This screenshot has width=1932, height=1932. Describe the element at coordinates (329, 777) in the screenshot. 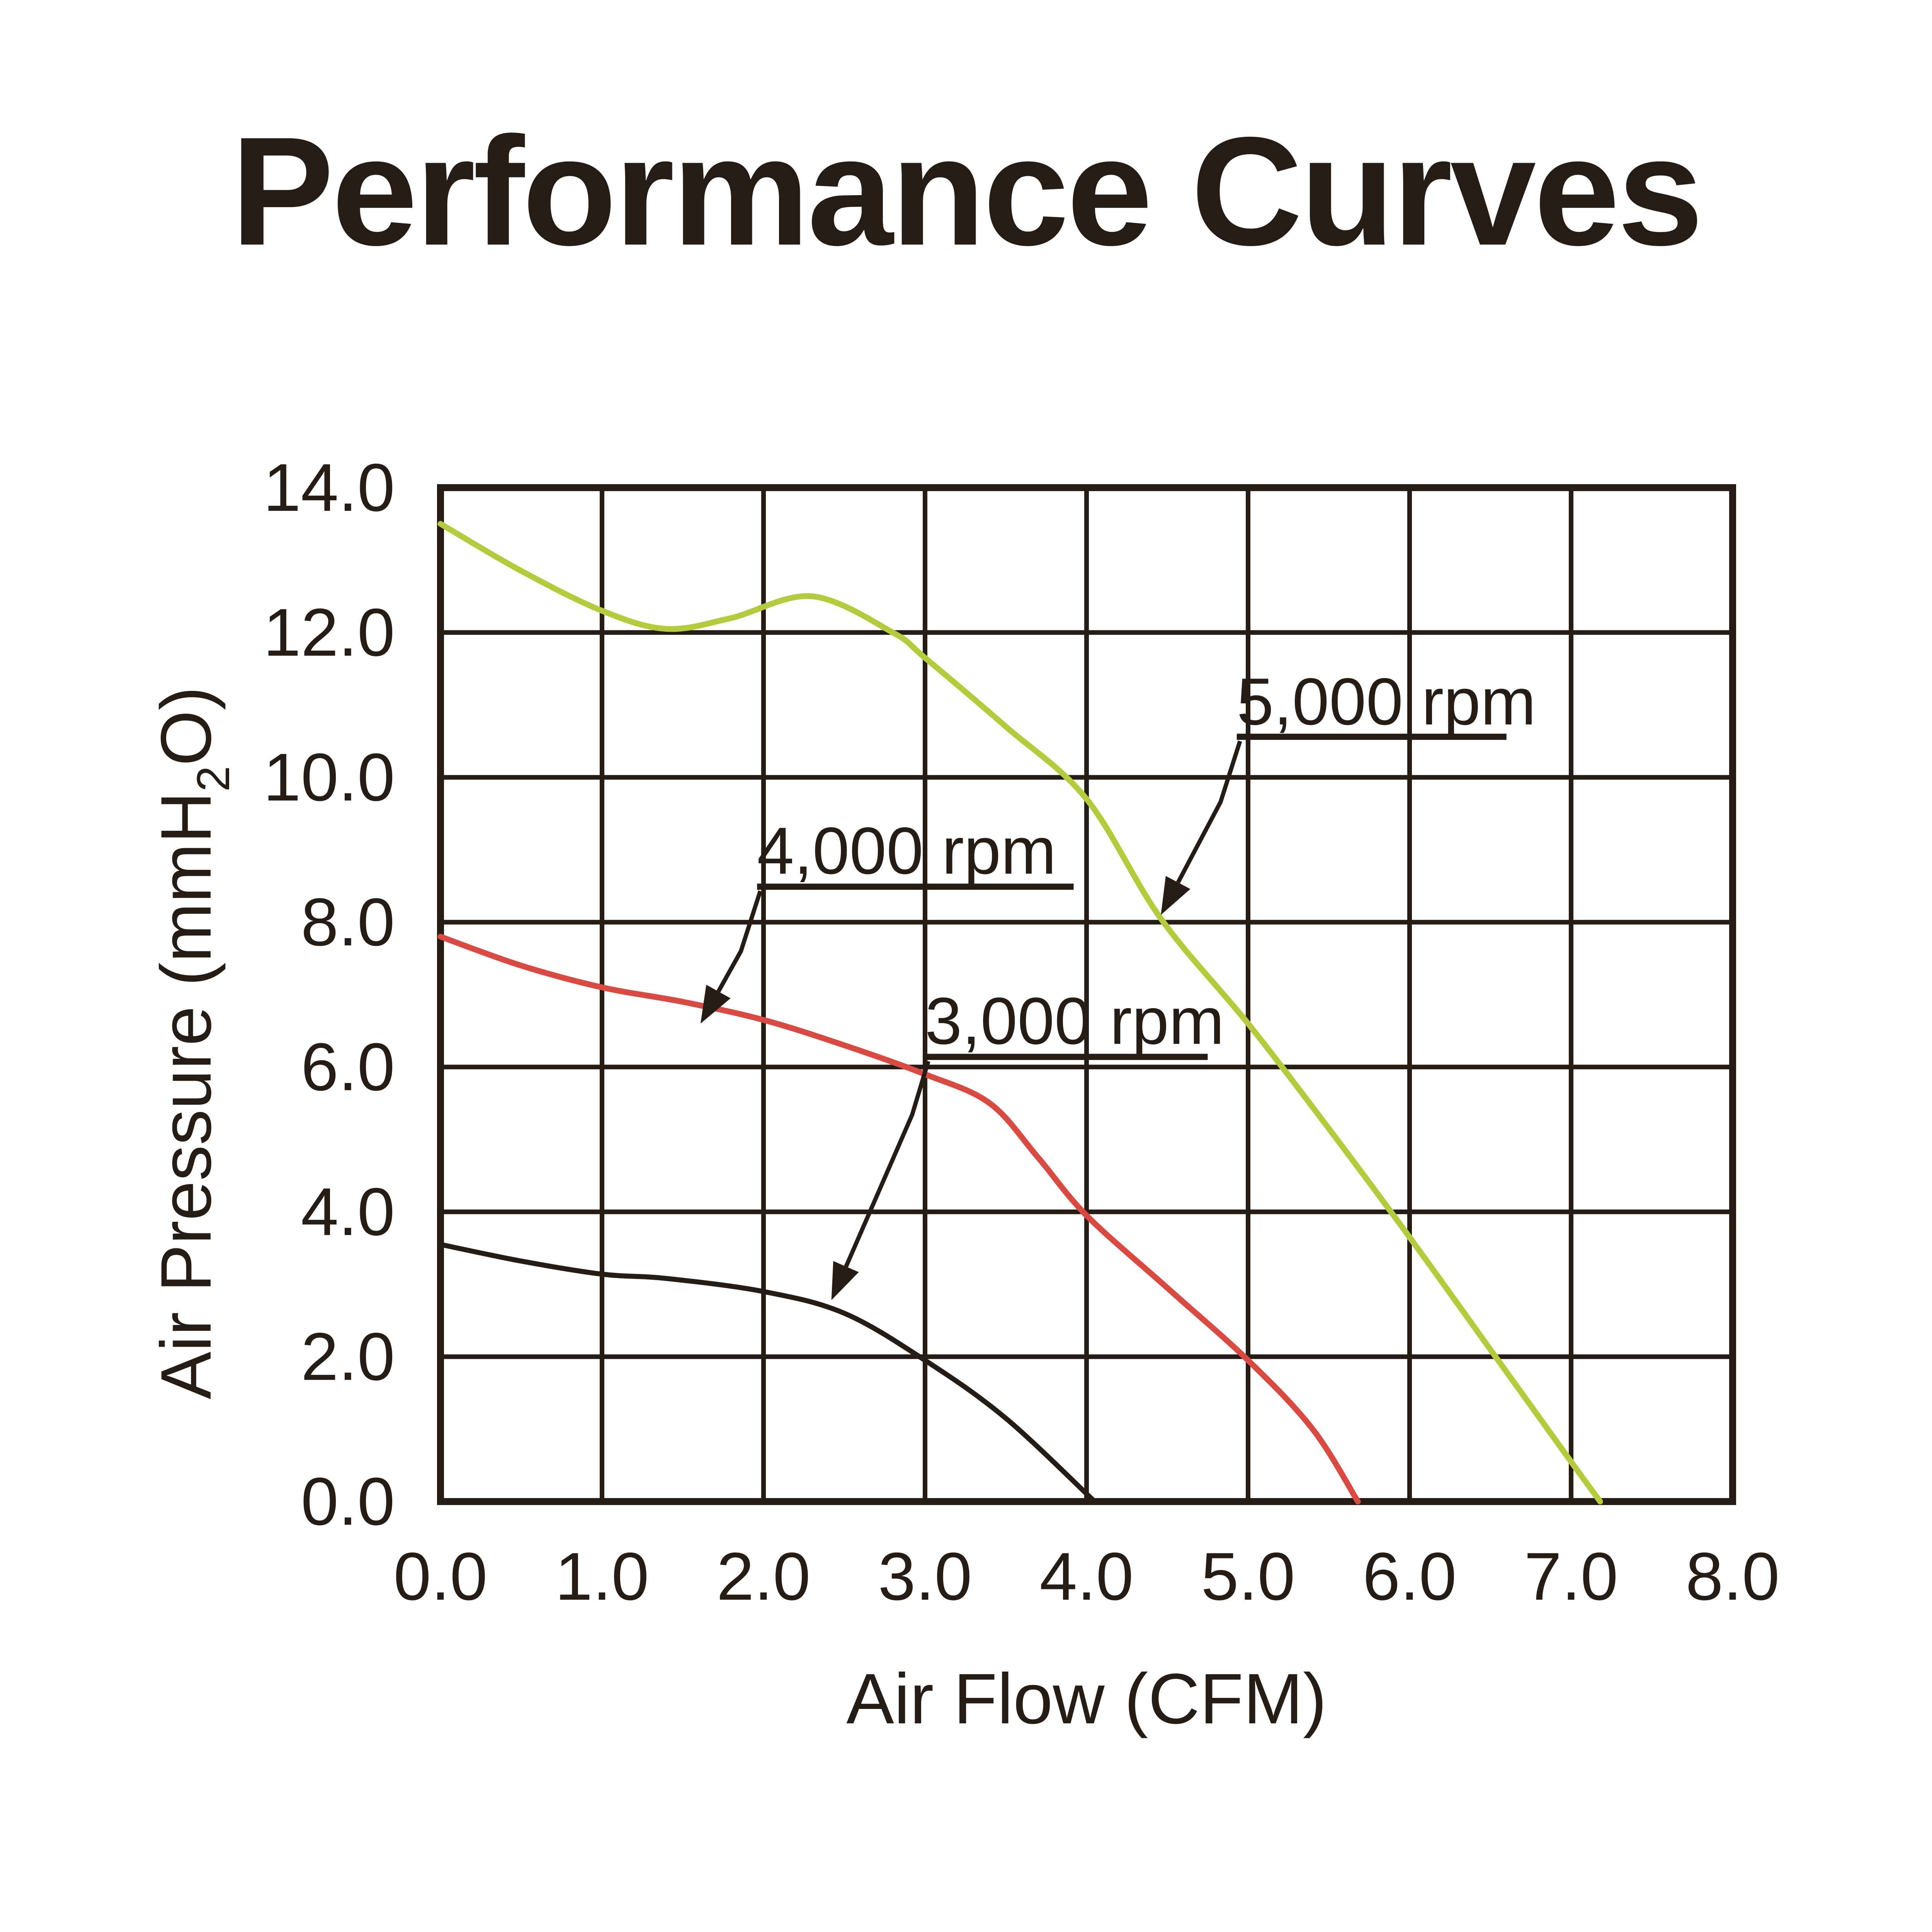

I see `y-tick-label: 10.0` at that location.